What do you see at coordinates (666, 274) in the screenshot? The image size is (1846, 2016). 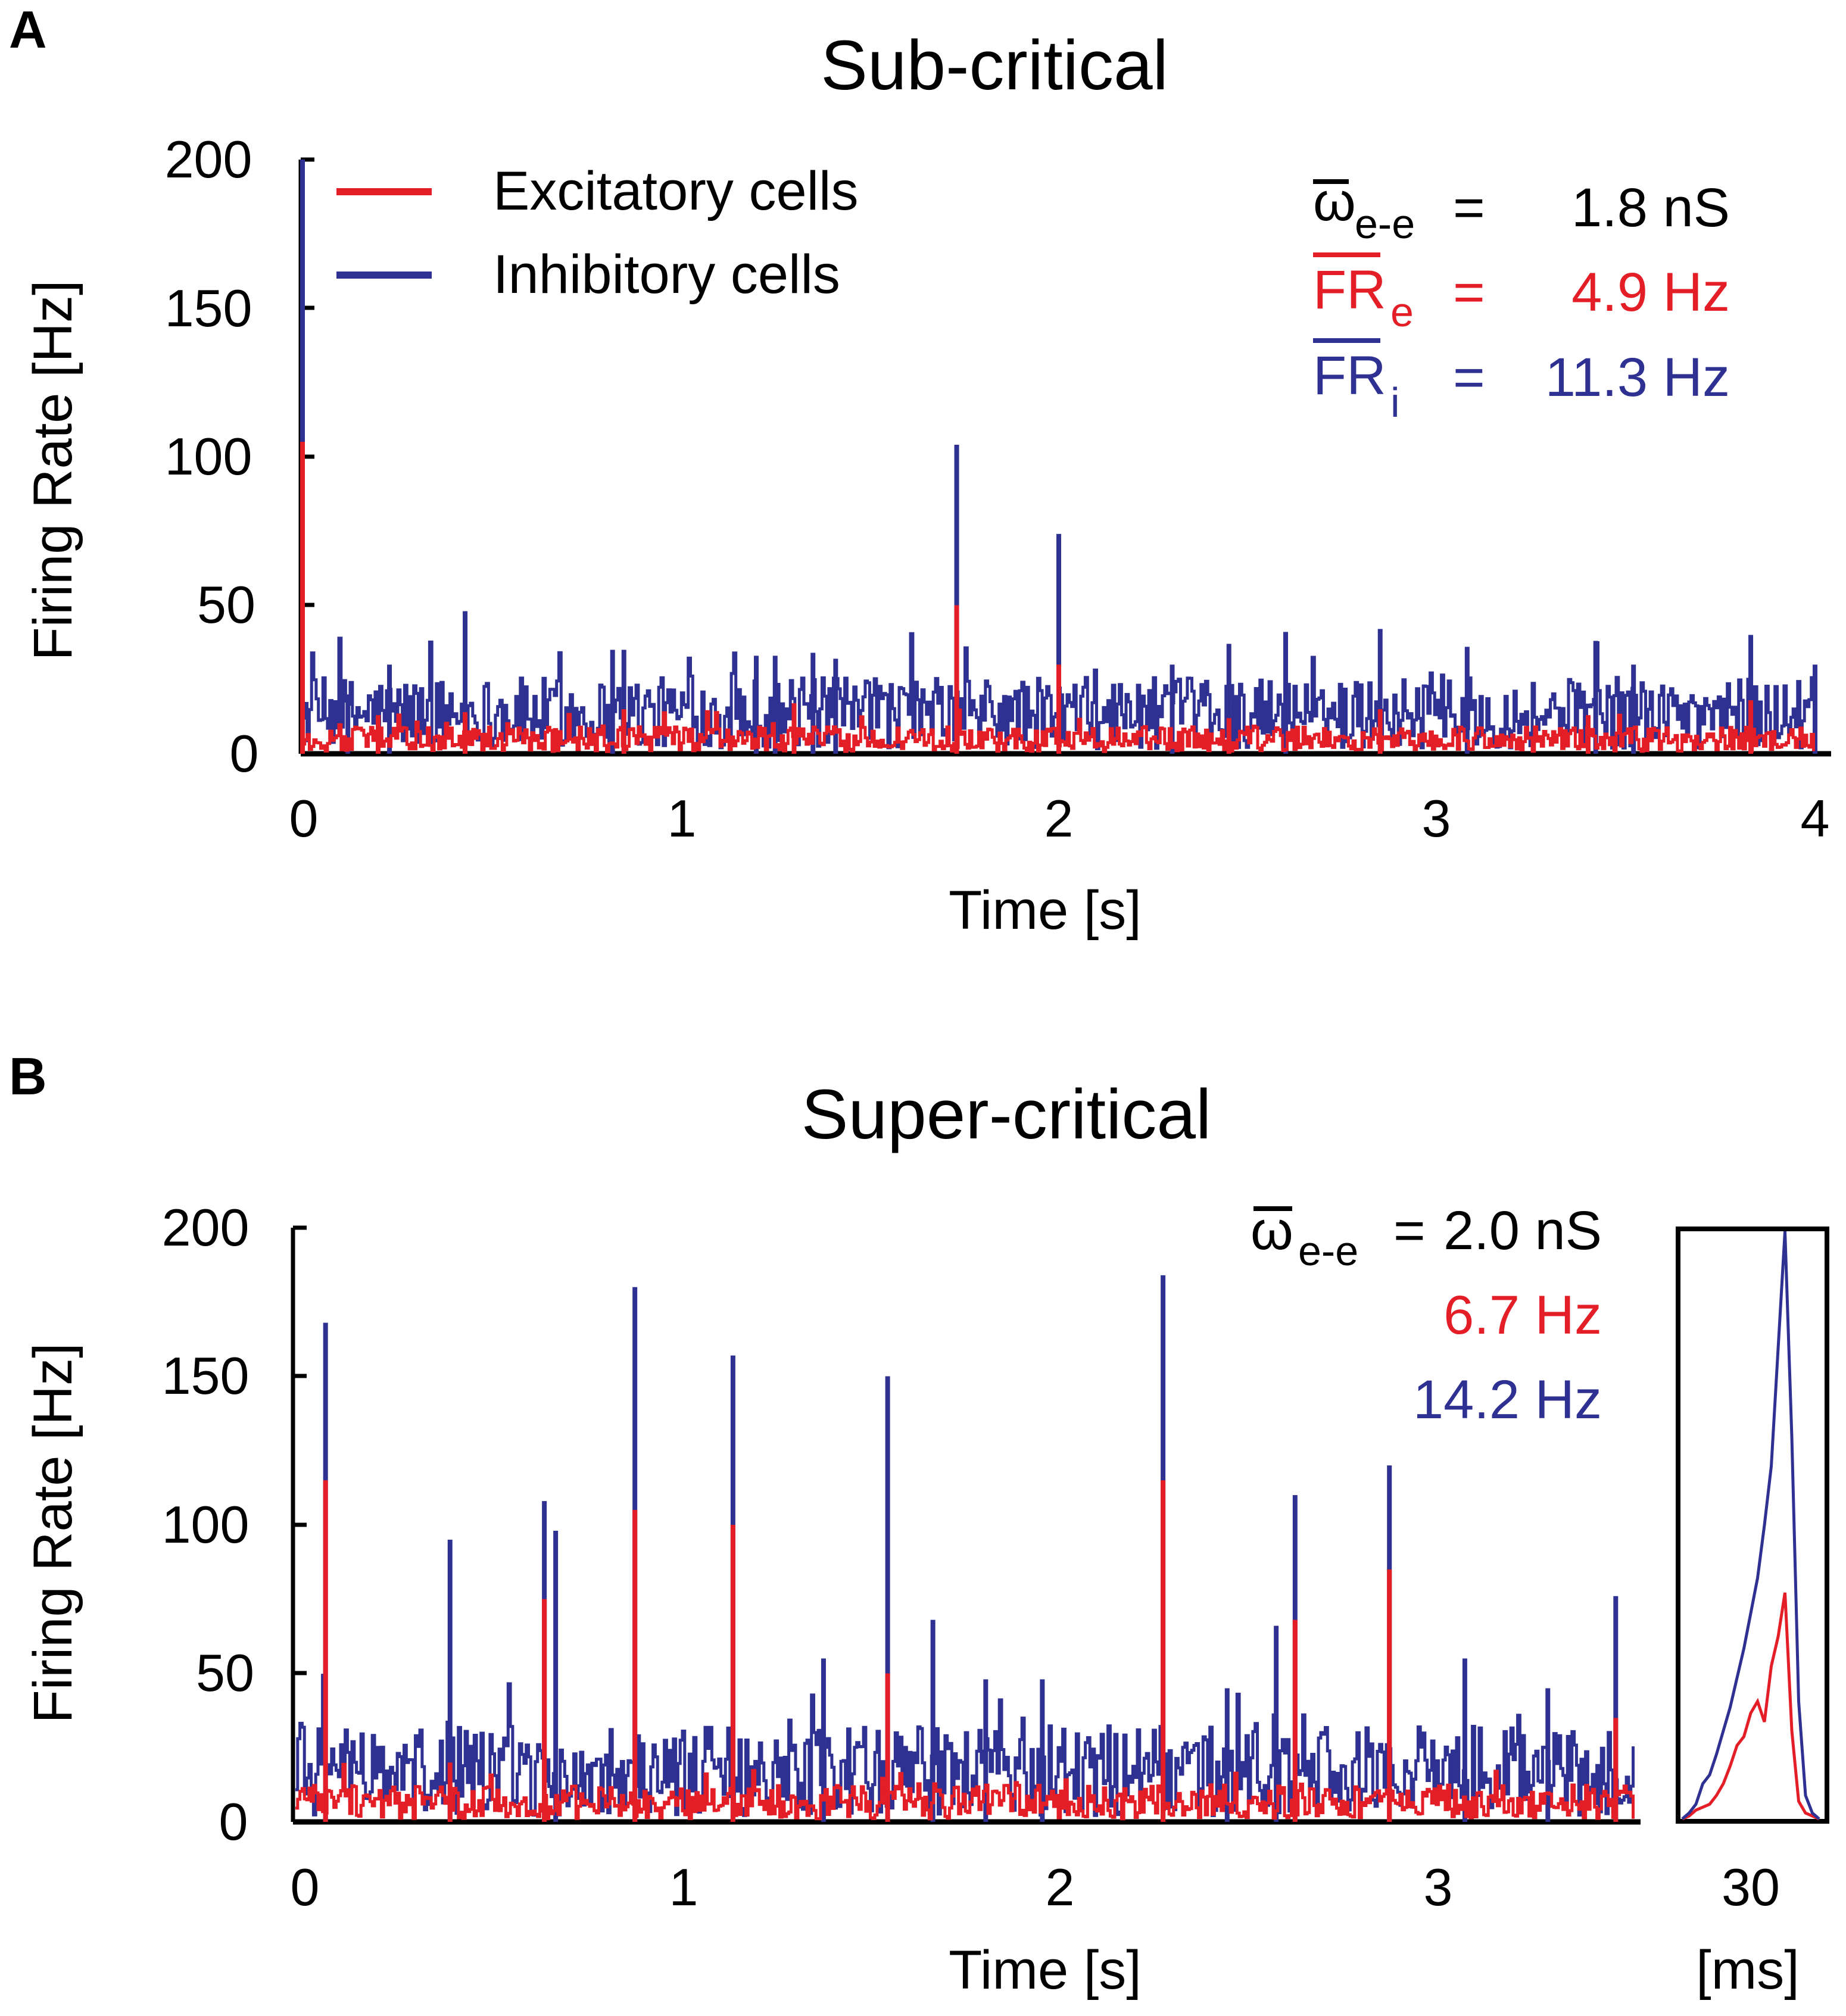 I see `legend-inhibitory-label: Inhibitory cells` at bounding box center [666, 274].